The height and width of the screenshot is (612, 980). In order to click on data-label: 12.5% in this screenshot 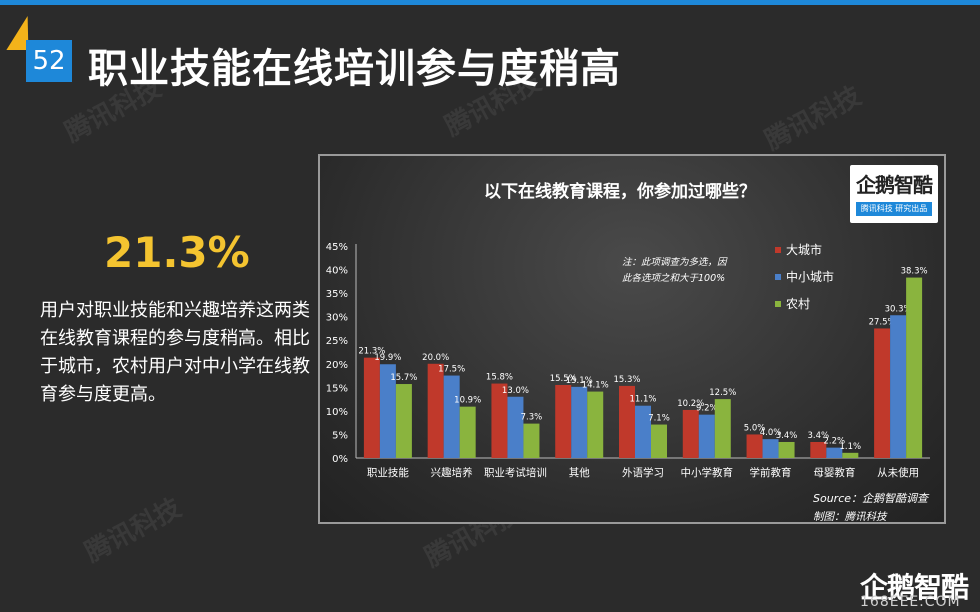, I will do `click(722, 393)`.